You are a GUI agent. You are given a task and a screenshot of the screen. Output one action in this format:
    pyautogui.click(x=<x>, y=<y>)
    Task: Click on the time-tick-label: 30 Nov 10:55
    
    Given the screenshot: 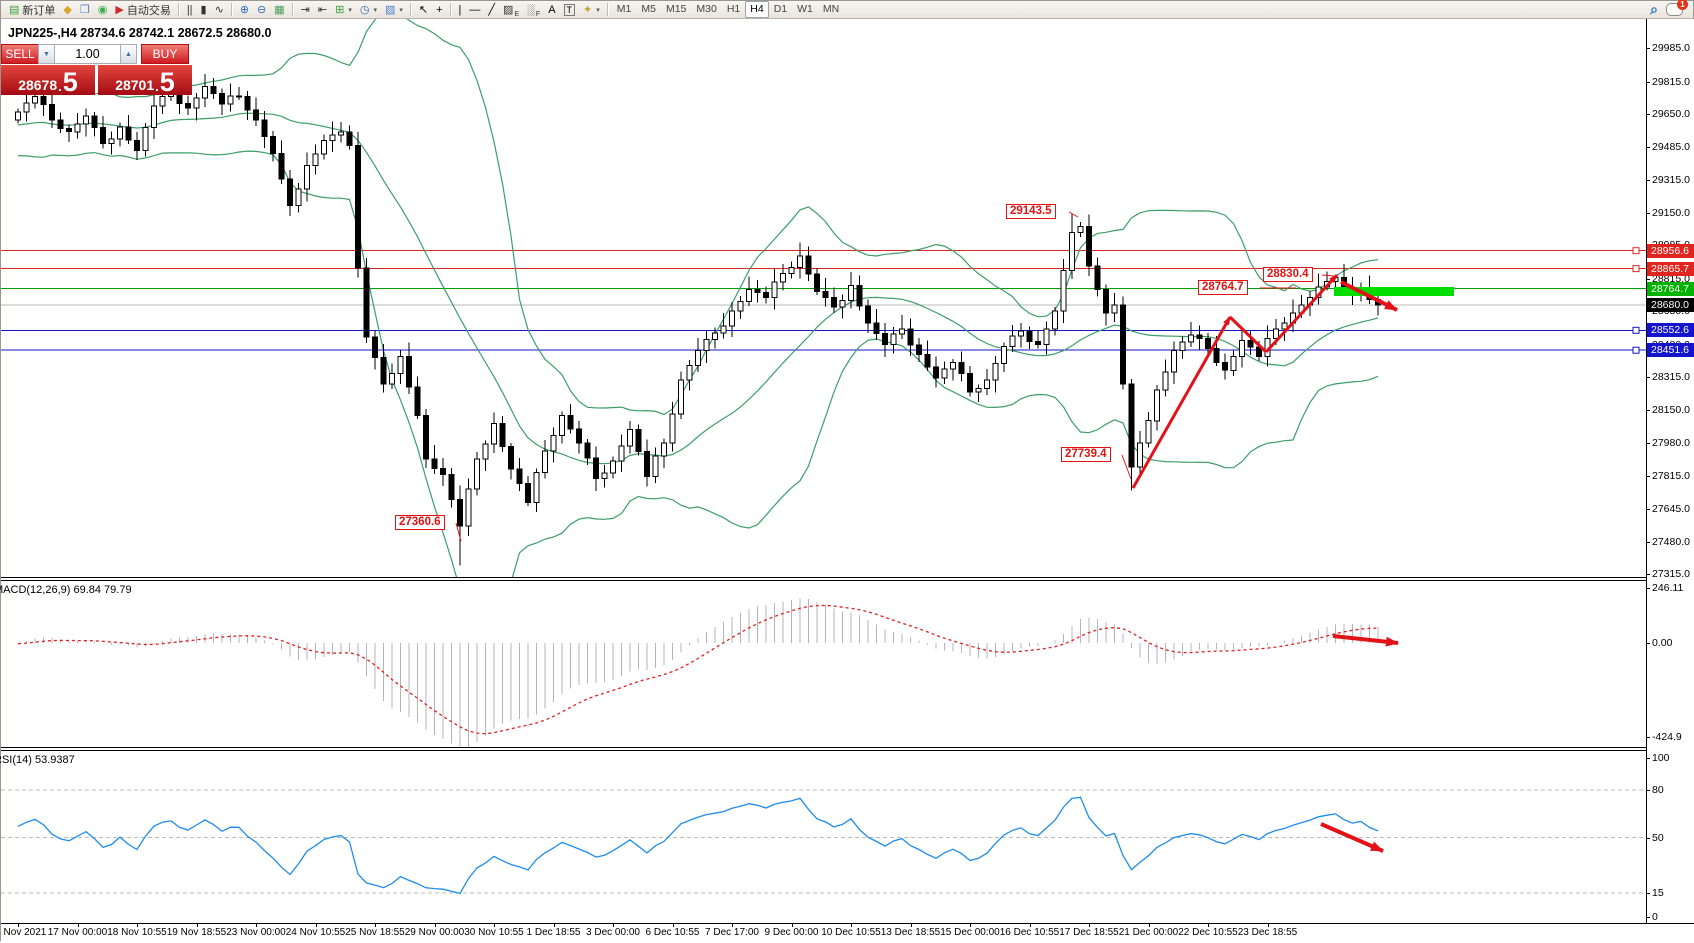 What is the action you would take?
    pyautogui.click(x=494, y=932)
    